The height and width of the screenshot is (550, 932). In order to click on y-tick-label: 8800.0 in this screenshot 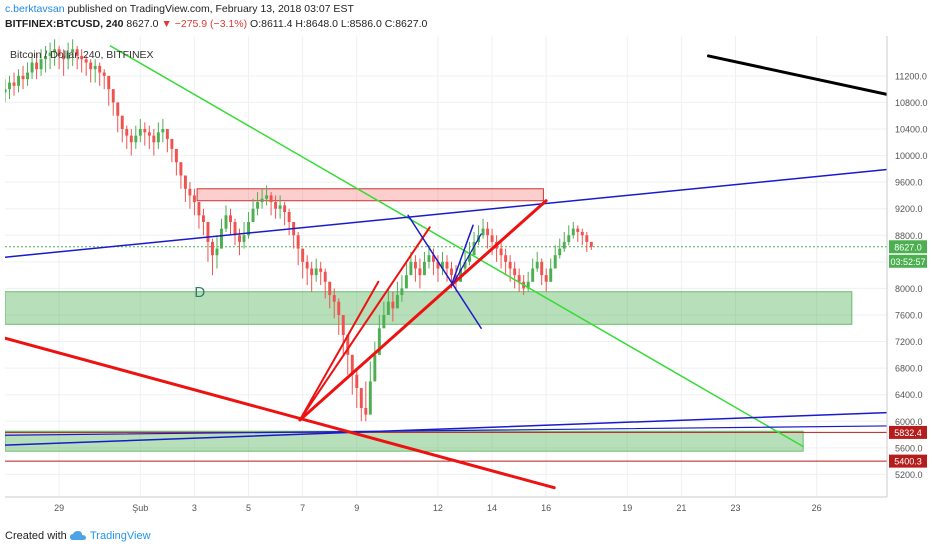, I will do `click(909, 236)`.